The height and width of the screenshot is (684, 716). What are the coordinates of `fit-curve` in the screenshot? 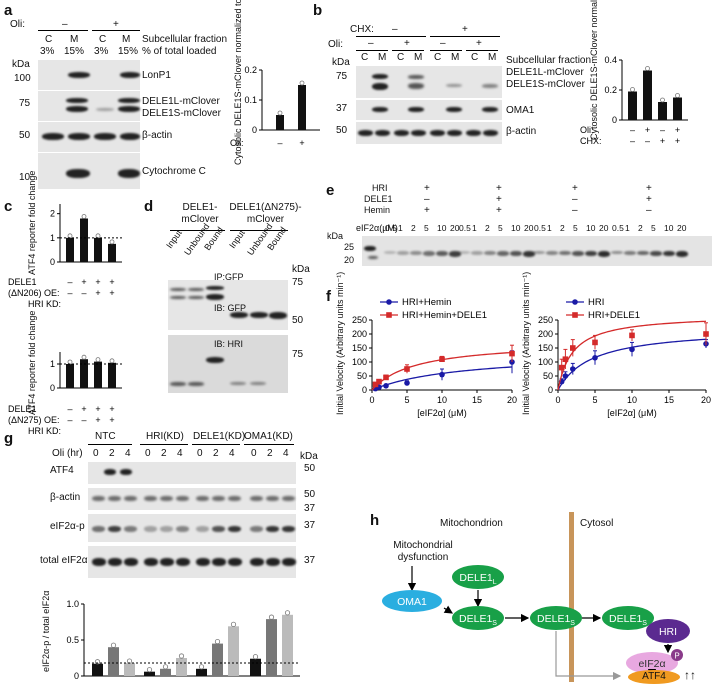 It's located at (632, 355).